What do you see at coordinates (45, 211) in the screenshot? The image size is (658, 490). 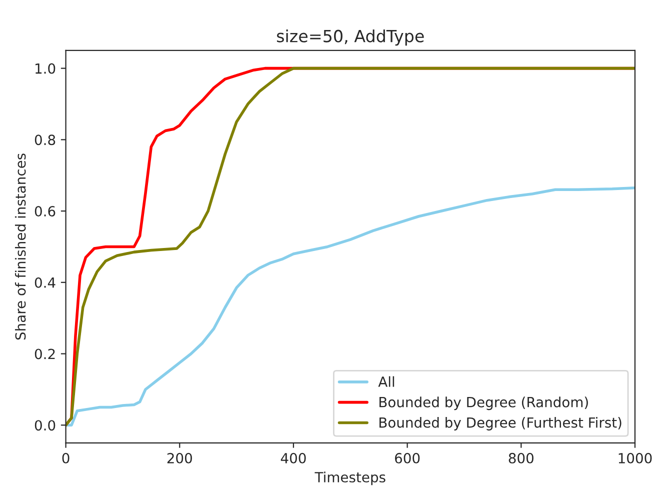 I see `y-tick-label: 0.6` at bounding box center [45, 211].